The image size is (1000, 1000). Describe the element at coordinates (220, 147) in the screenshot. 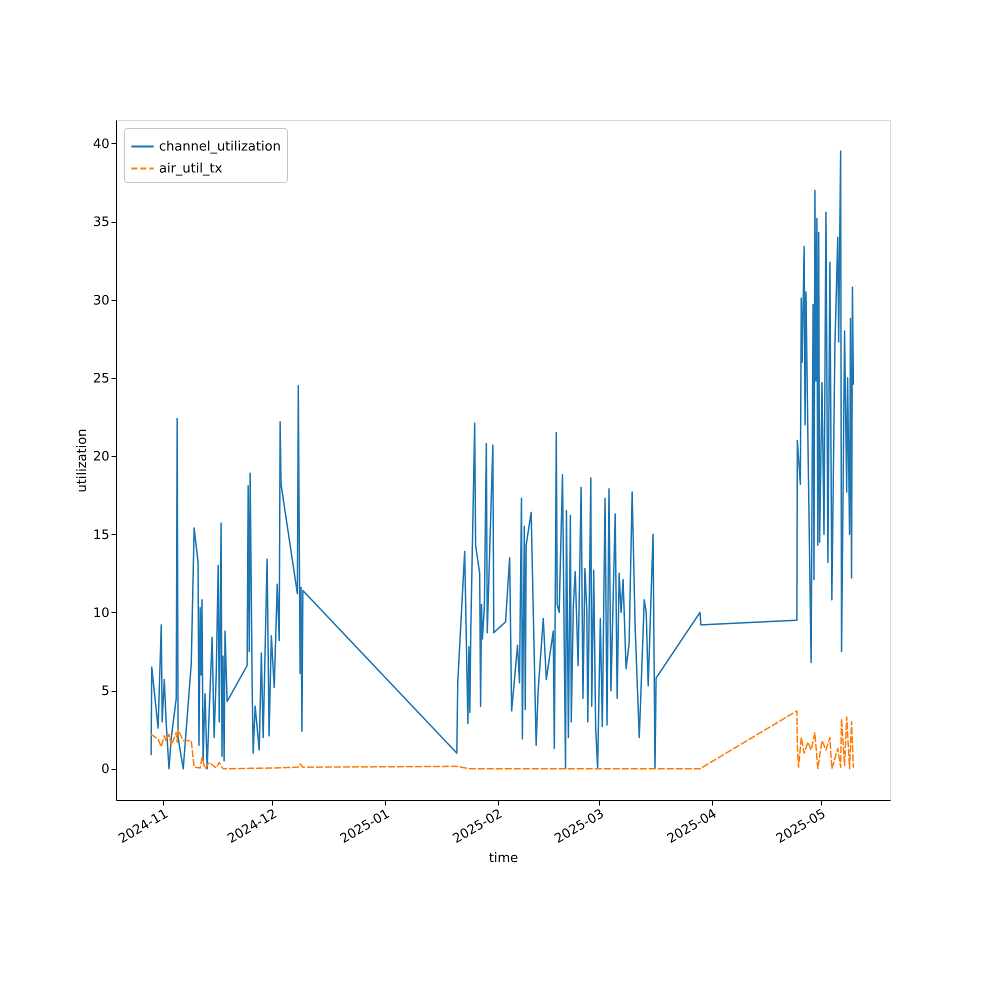

I see `legend-label: channel_utilization` at that location.